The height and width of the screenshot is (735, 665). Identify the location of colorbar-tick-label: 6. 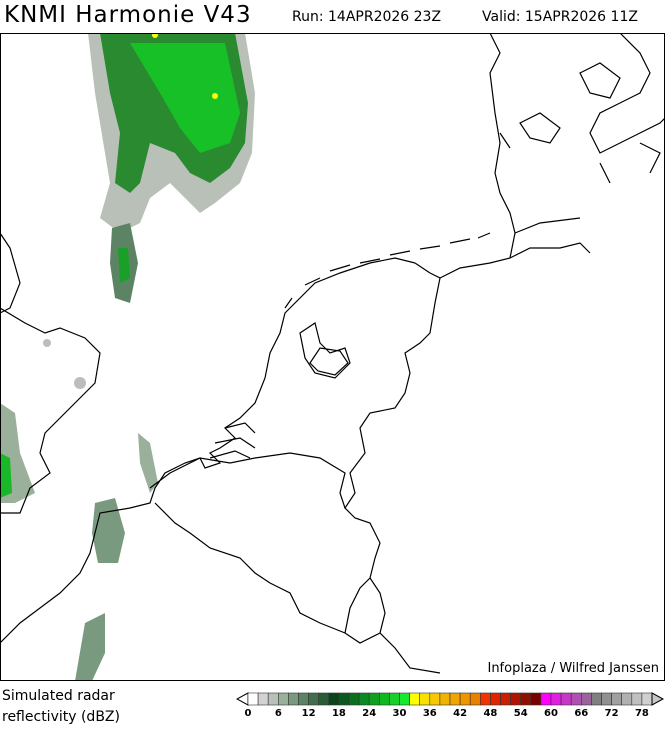
(278, 713).